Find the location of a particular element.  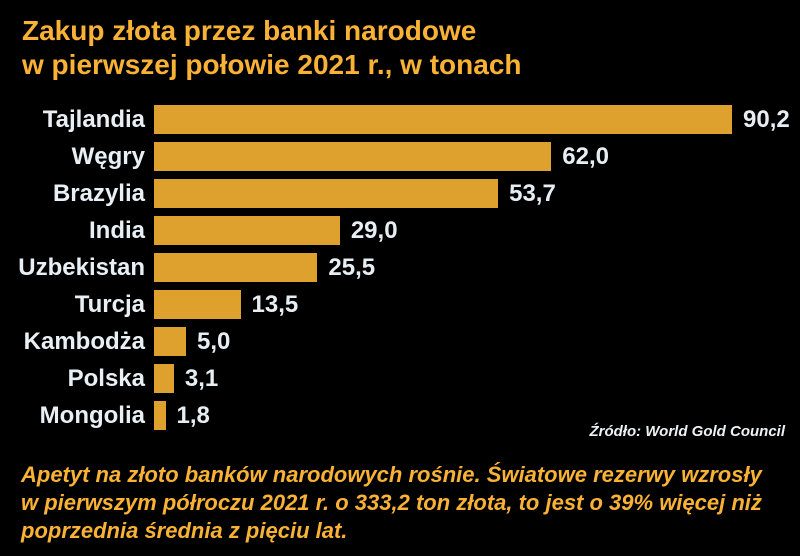

bar-row: India 29,0 is located at coordinates (400, 230).